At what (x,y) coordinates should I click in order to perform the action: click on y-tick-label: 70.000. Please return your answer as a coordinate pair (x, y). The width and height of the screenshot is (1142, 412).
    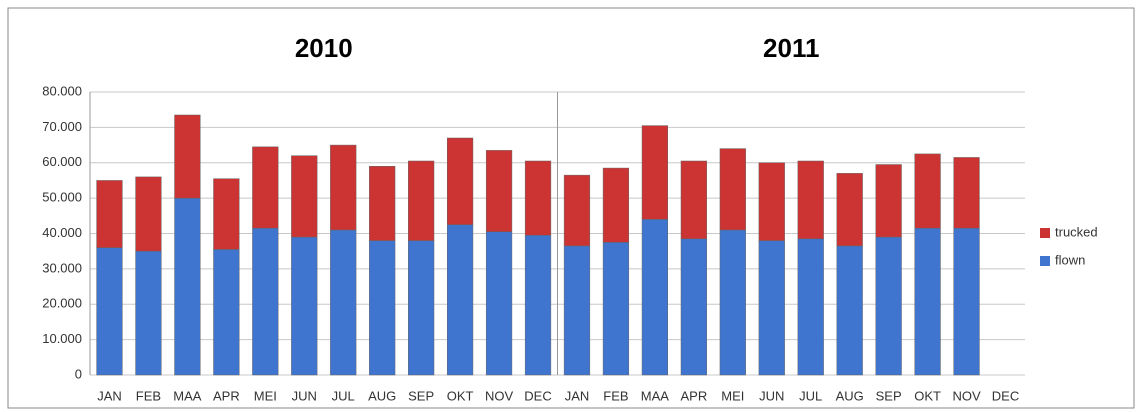
    Looking at the image, I should click on (62, 126).